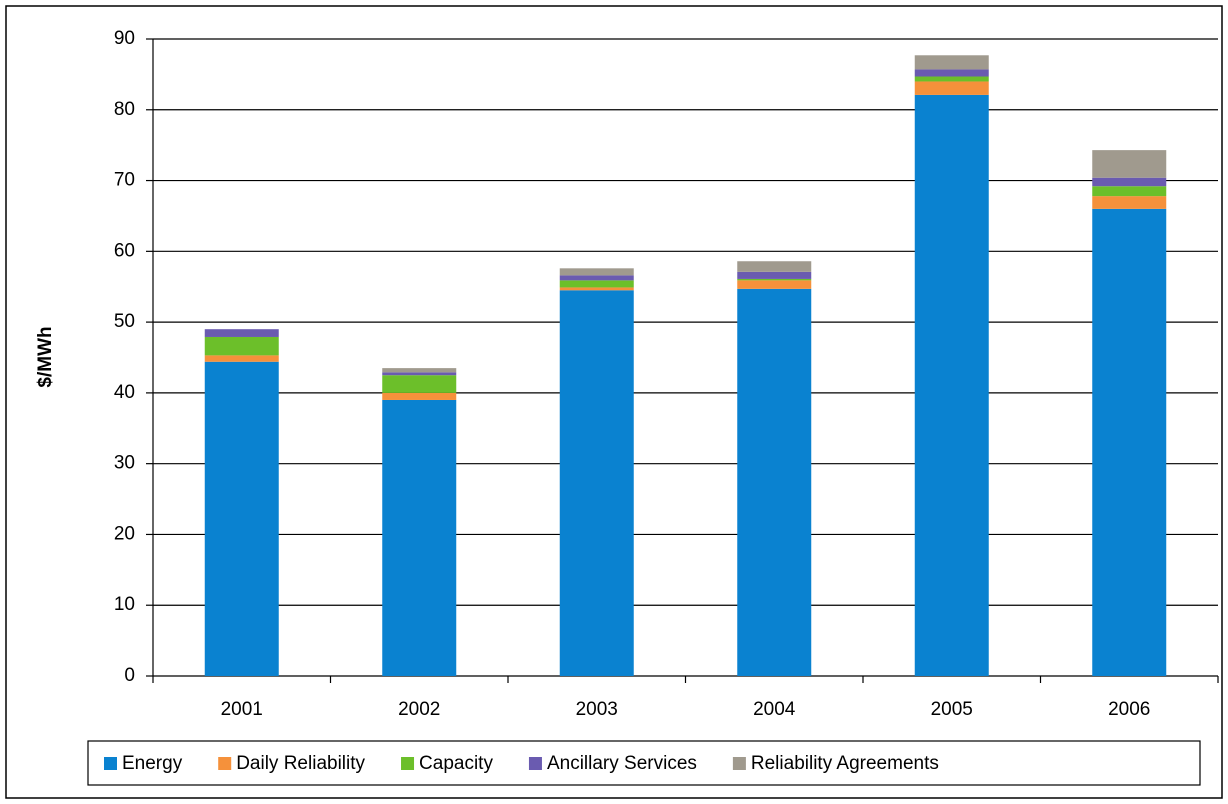 This screenshot has height=804, width=1228. What do you see at coordinates (124, 109) in the screenshot?
I see `y-tick-label: 80` at bounding box center [124, 109].